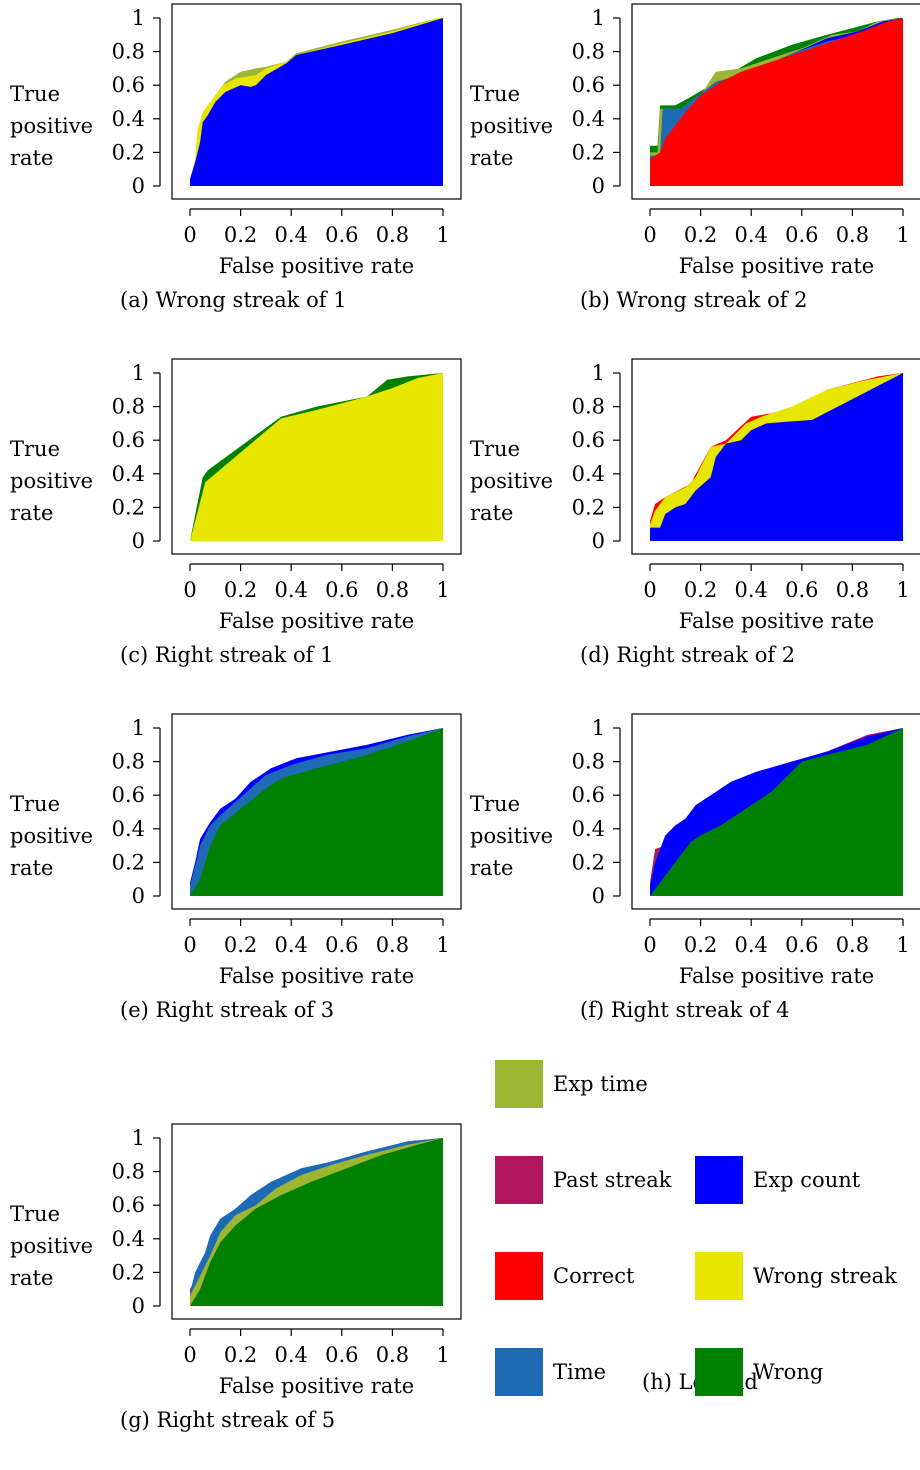 The height and width of the screenshot is (1470, 920). I want to click on legend-label: Time, so click(580, 1372).